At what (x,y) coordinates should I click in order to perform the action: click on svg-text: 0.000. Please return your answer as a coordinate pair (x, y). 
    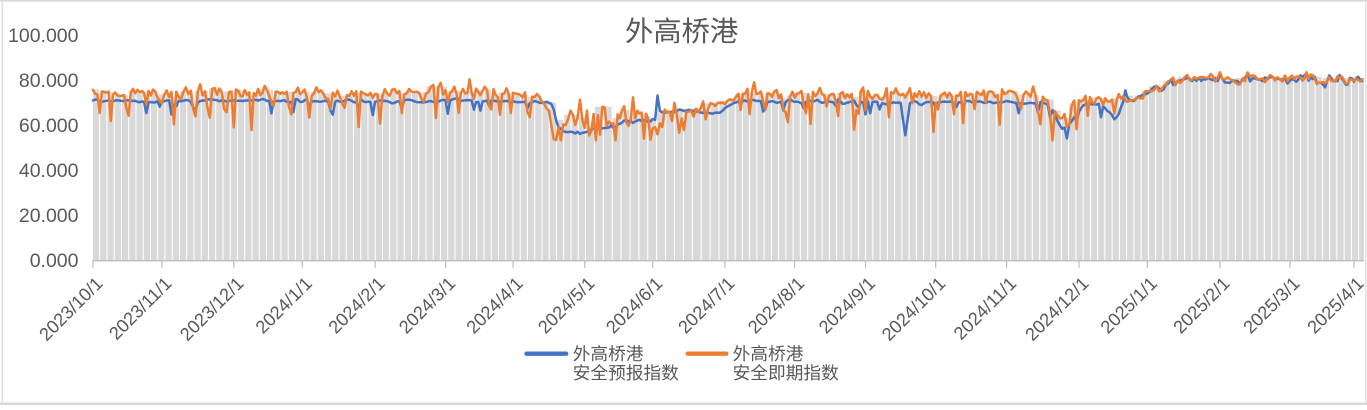
    Looking at the image, I should click on (54, 261).